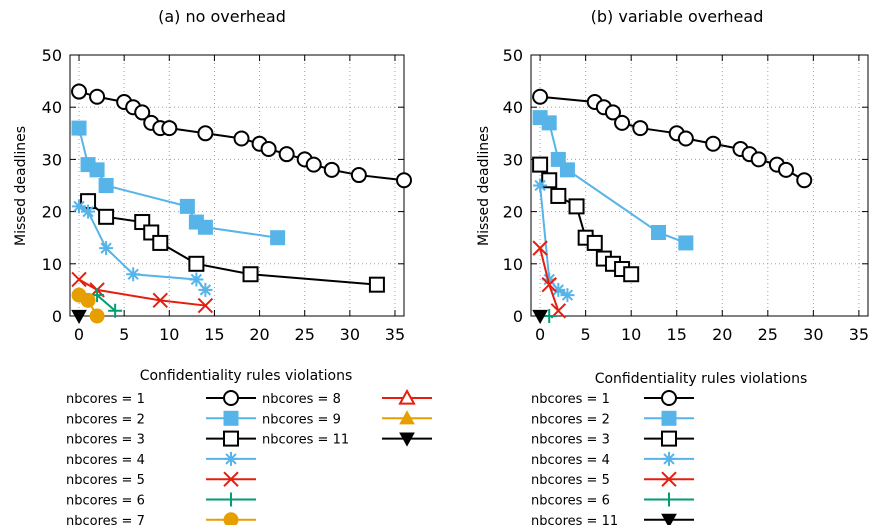 The height and width of the screenshot is (525, 878). I want to click on legend-label: nbcores = 8, so click(301, 399).